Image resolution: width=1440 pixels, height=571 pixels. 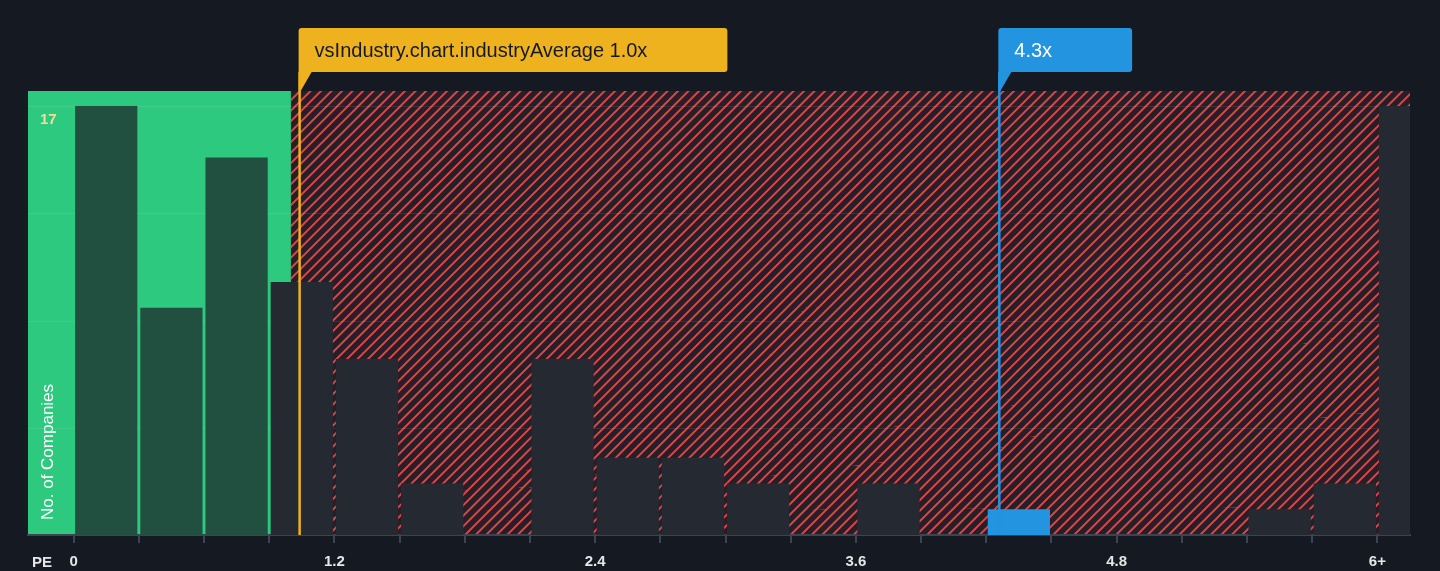 What do you see at coordinates (48, 119) in the screenshot?
I see `annotation: 17` at bounding box center [48, 119].